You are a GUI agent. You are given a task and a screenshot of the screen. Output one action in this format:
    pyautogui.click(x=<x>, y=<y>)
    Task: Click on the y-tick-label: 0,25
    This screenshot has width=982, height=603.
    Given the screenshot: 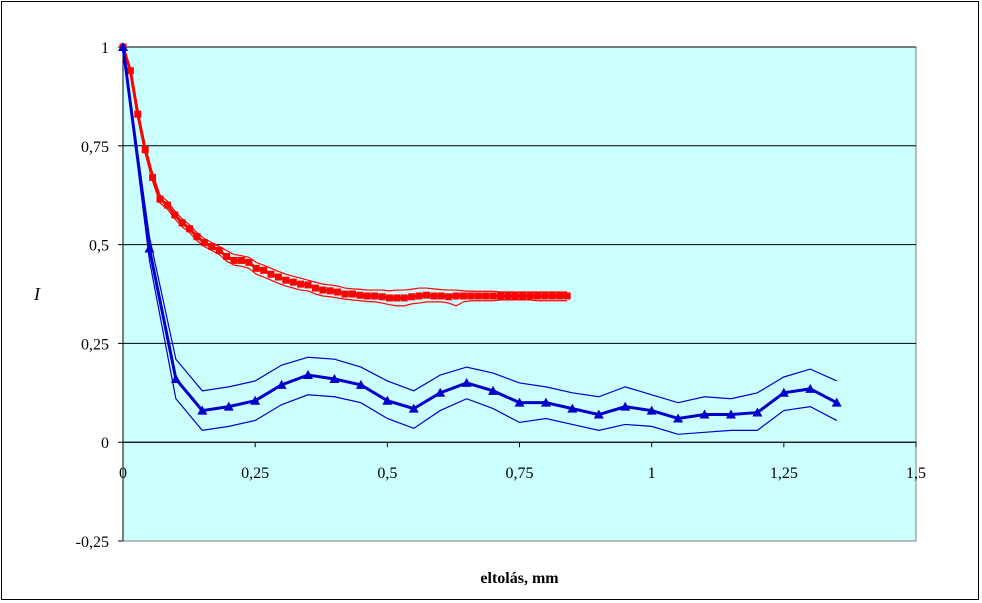 What is the action you would take?
    pyautogui.click(x=95, y=344)
    